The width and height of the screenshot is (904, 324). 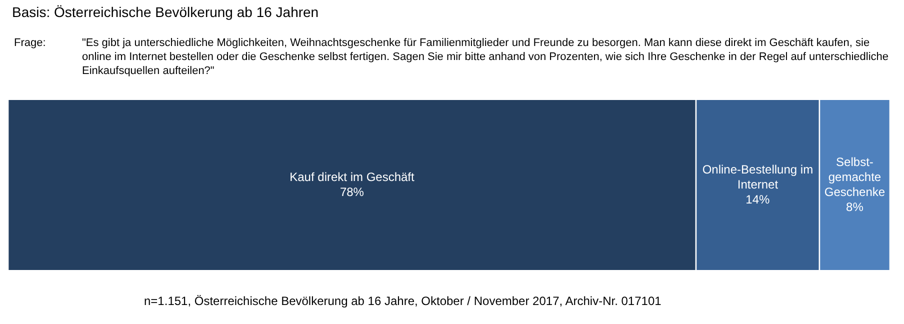 What do you see at coordinates (855, 207) in the screenshot?
I see `data-label: 8%` at bounding box center [855, 207].